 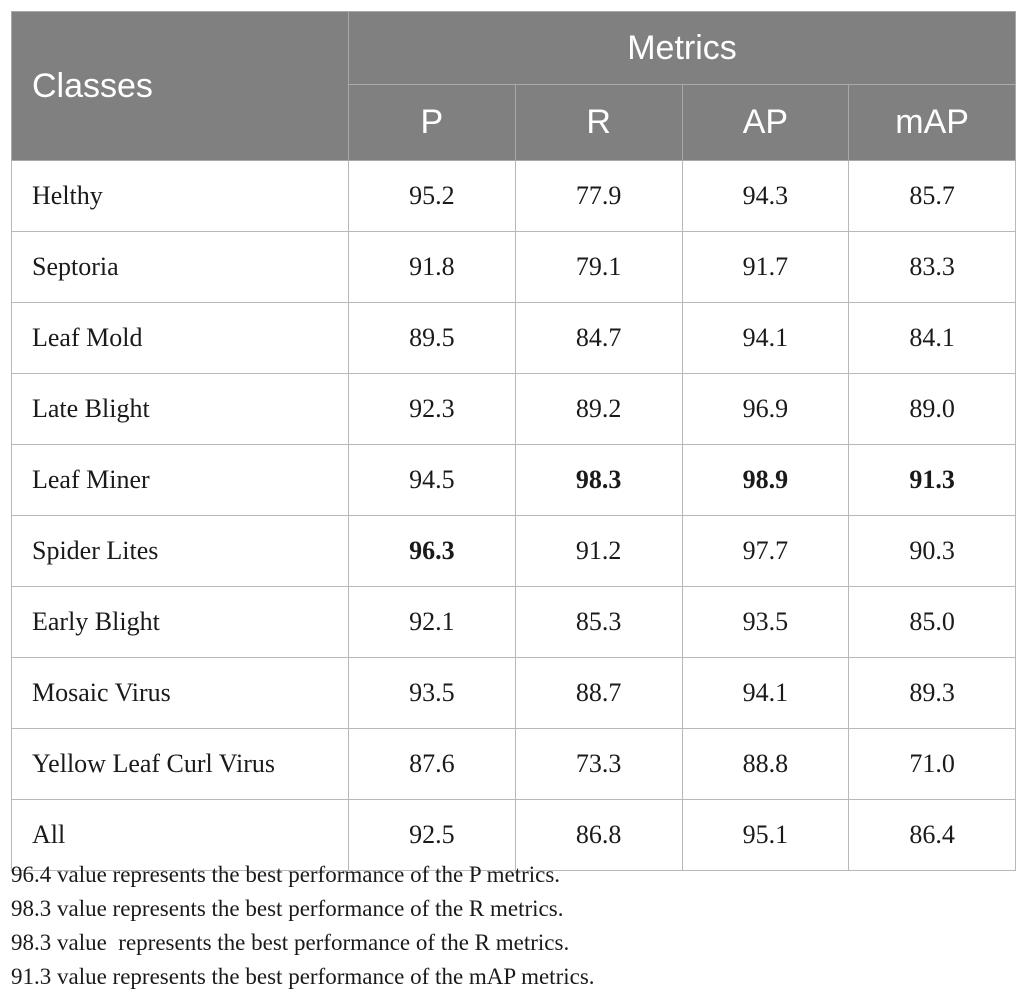 I want to click on p-cell: 93.5, so click(x=432, y=693).